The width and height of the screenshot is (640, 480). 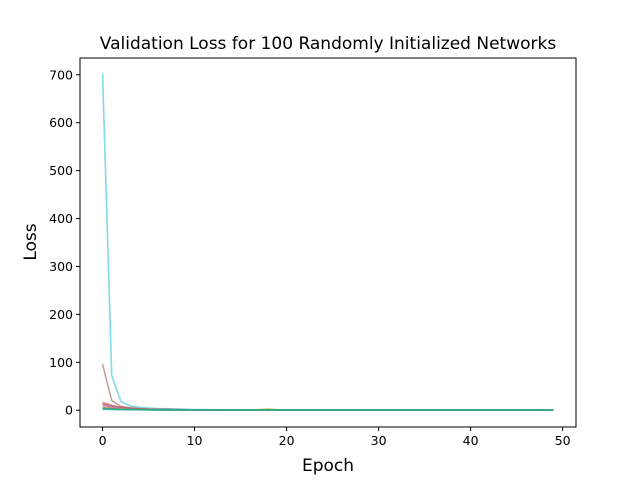 I want to click on y-tick-label-400: 400, so click(x=61, y=218).